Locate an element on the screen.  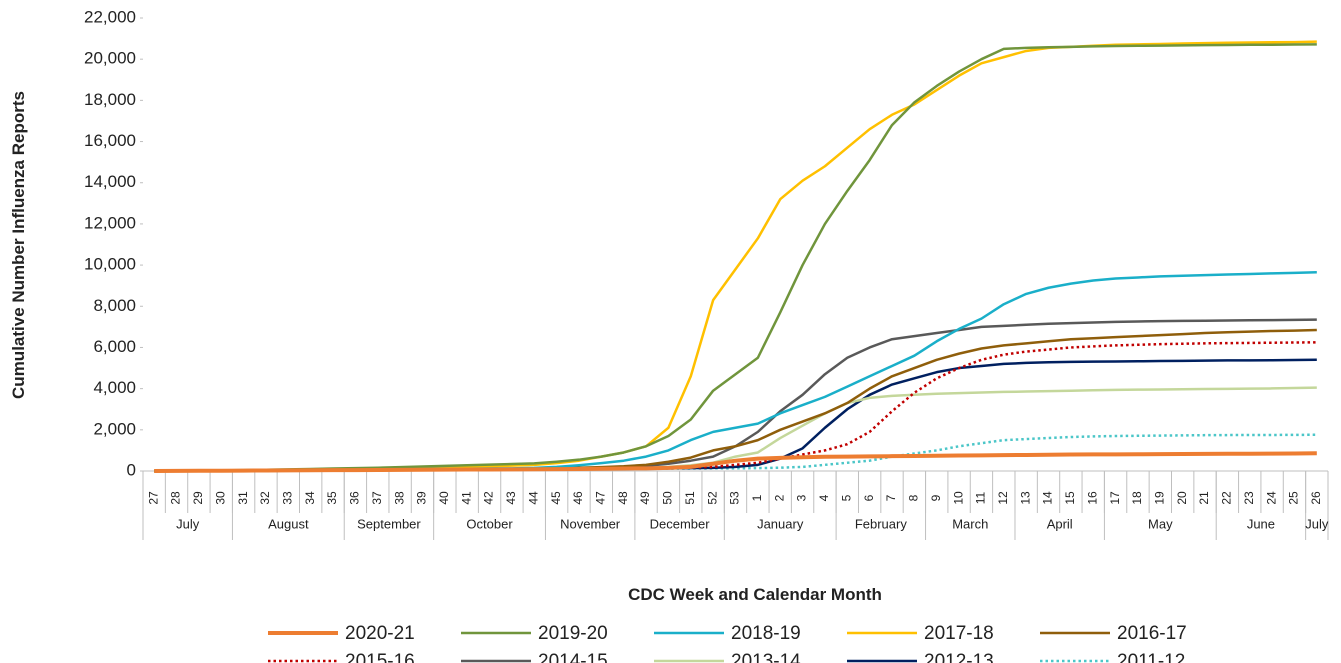
legend-label: 2011-12 is located at coordinates (1151, 657).